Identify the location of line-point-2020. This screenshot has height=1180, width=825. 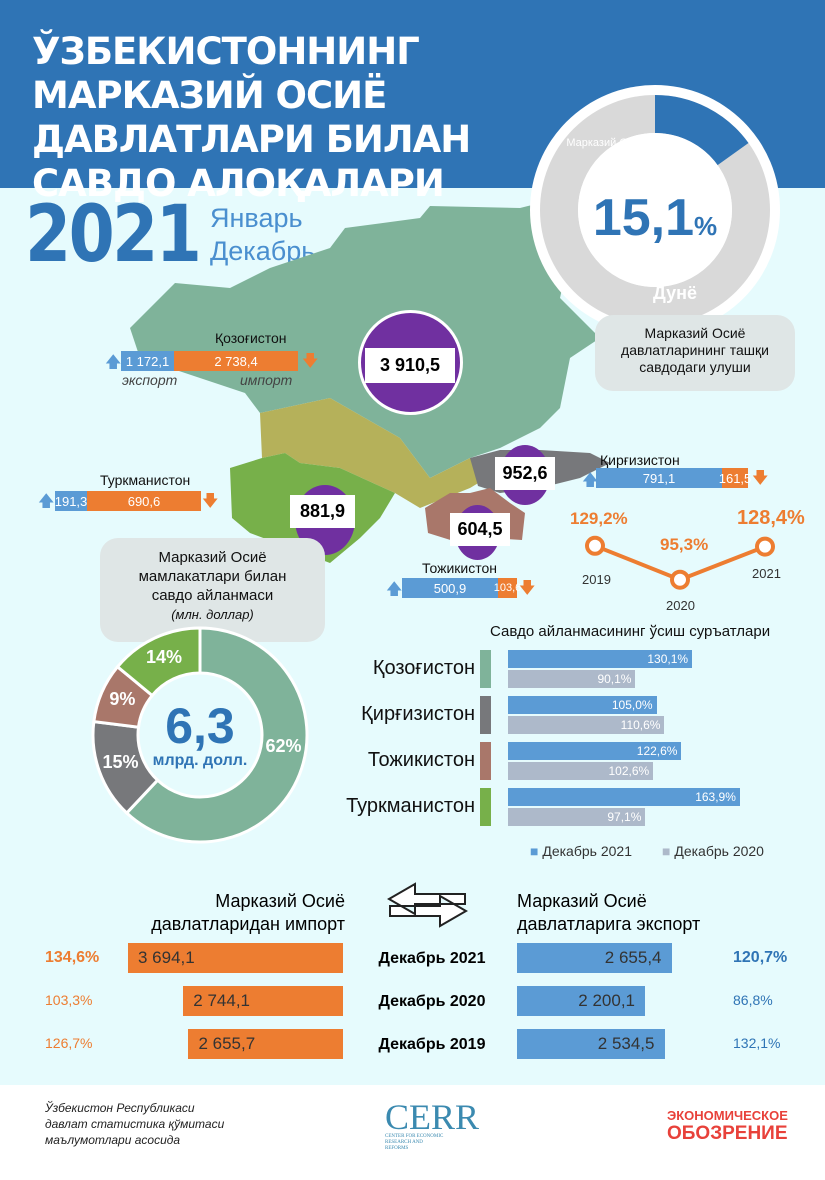
(680, 579).